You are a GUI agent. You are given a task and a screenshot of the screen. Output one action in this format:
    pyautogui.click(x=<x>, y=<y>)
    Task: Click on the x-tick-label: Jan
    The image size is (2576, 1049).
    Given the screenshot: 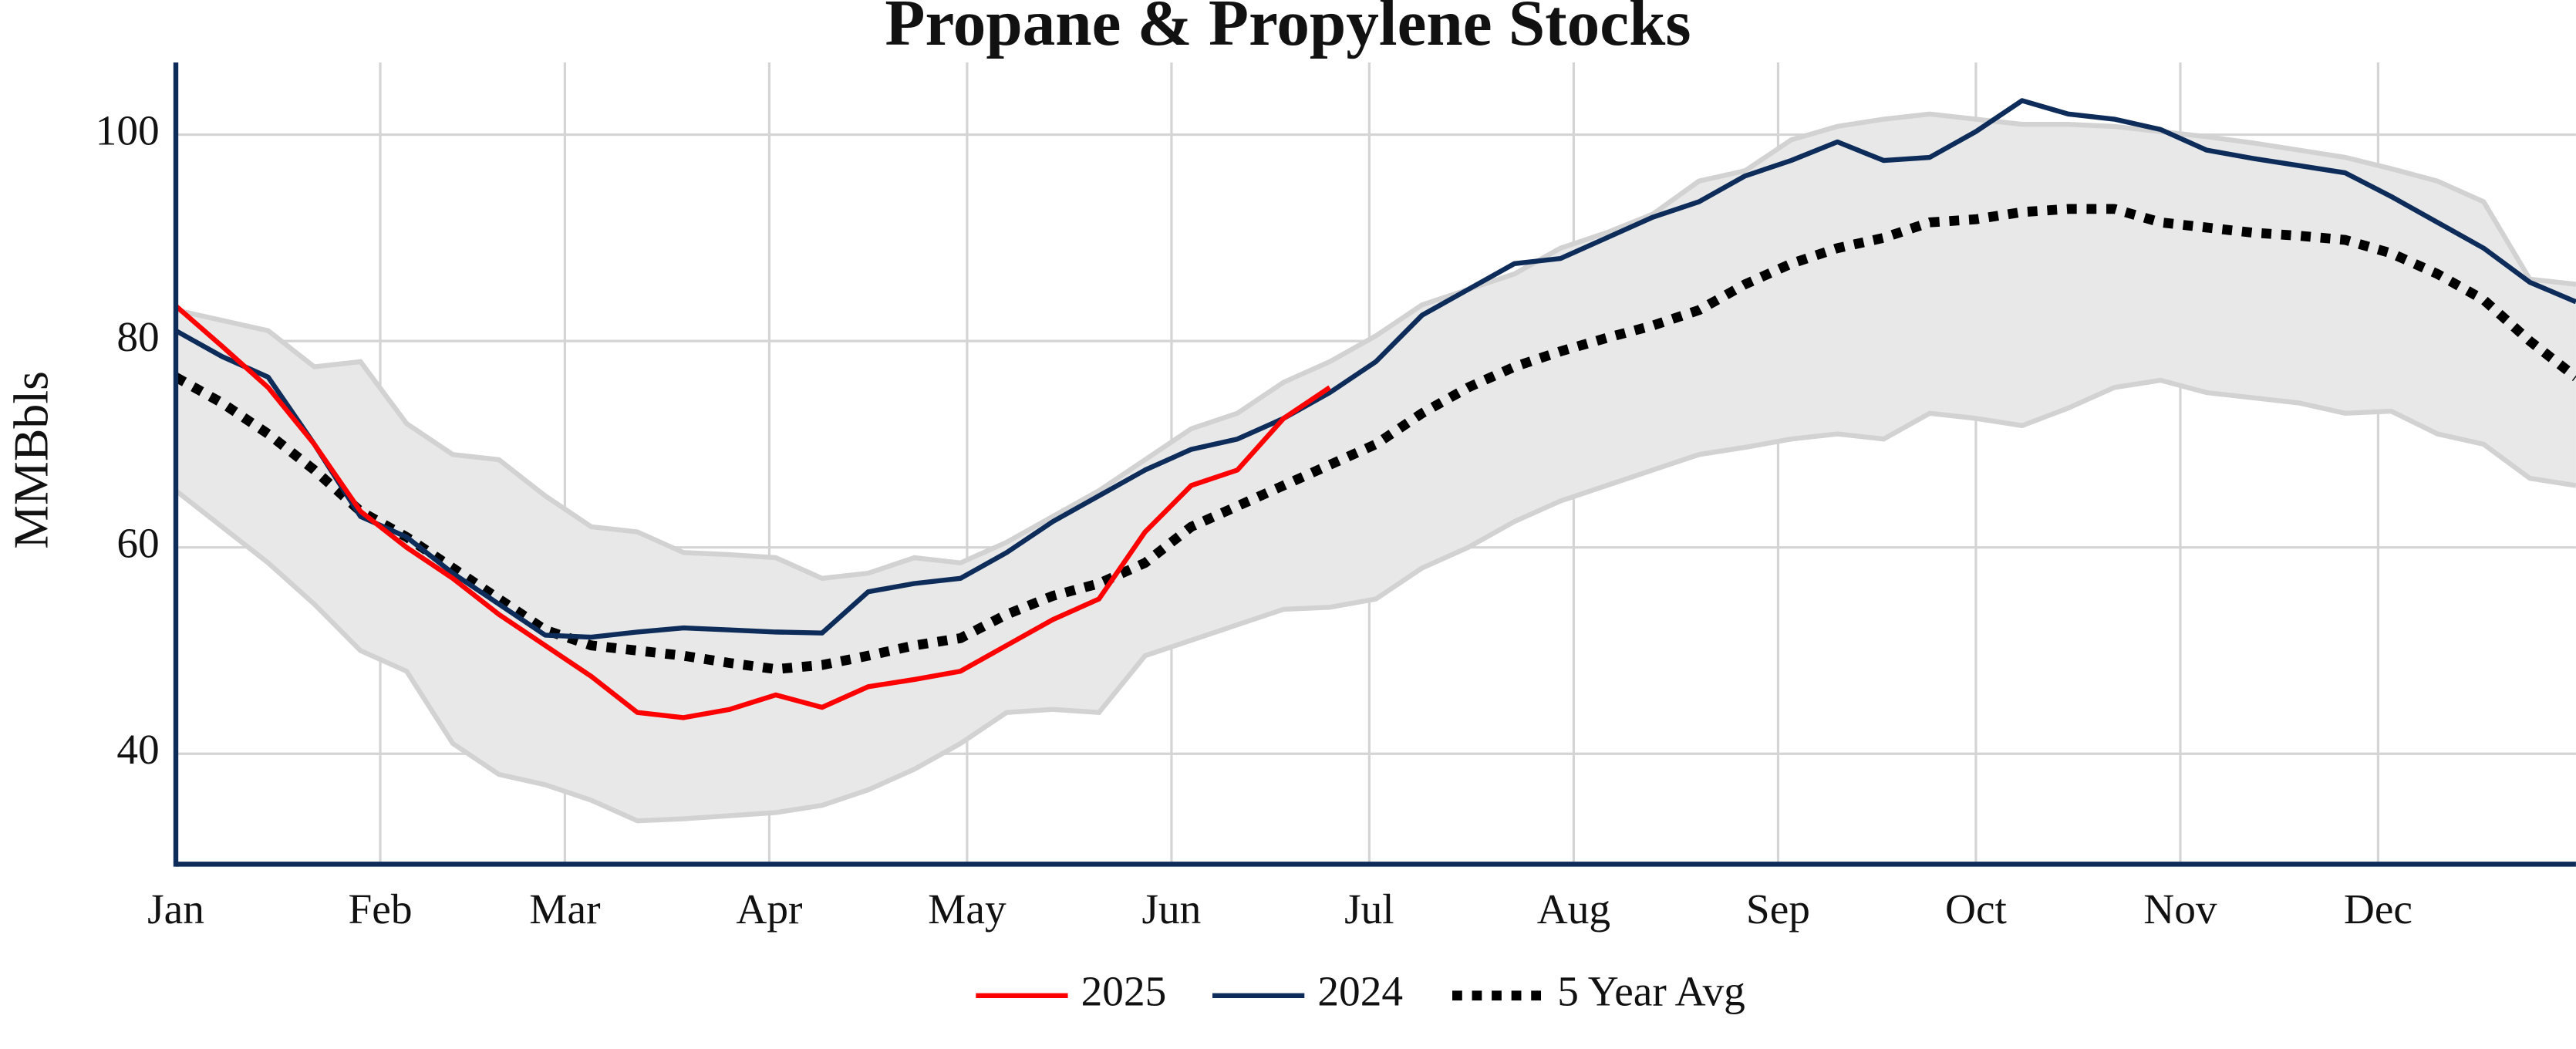 What is the action you would take?
    pyautogui.click(x=175, y=909)
    